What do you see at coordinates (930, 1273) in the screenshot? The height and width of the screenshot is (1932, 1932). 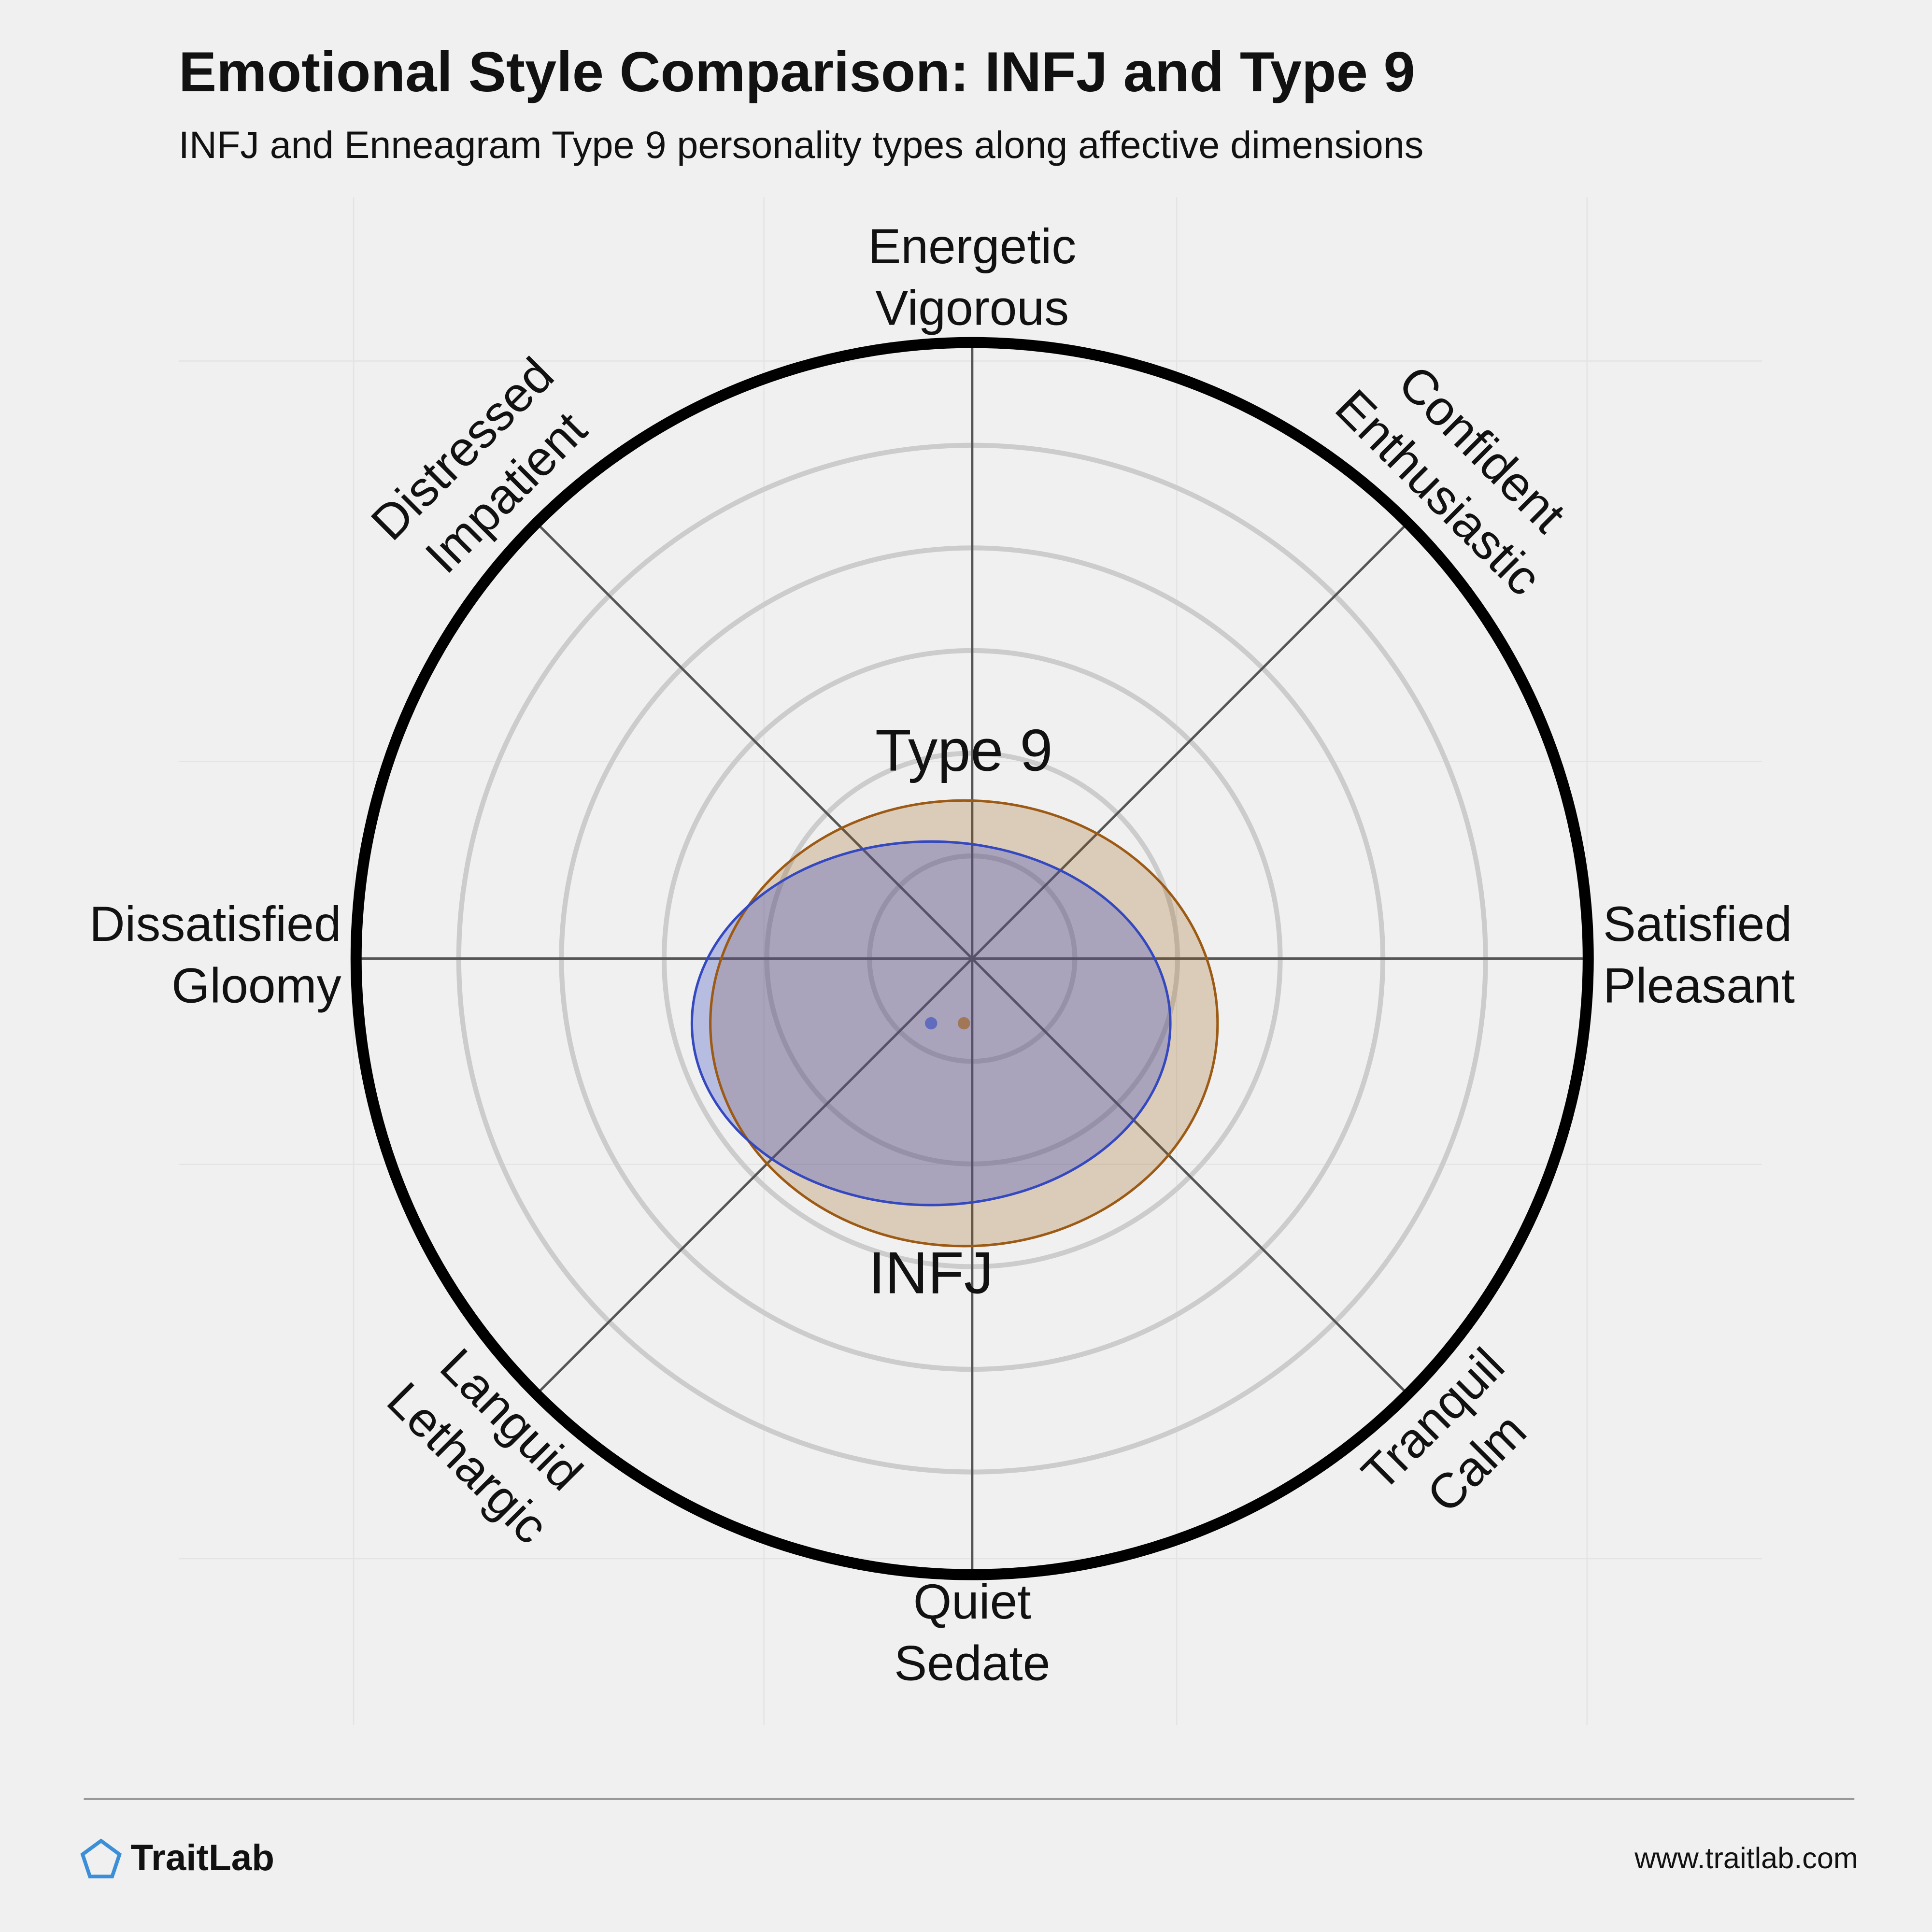 I see `series-label: INFJ` at bounding box center [930, 1273].